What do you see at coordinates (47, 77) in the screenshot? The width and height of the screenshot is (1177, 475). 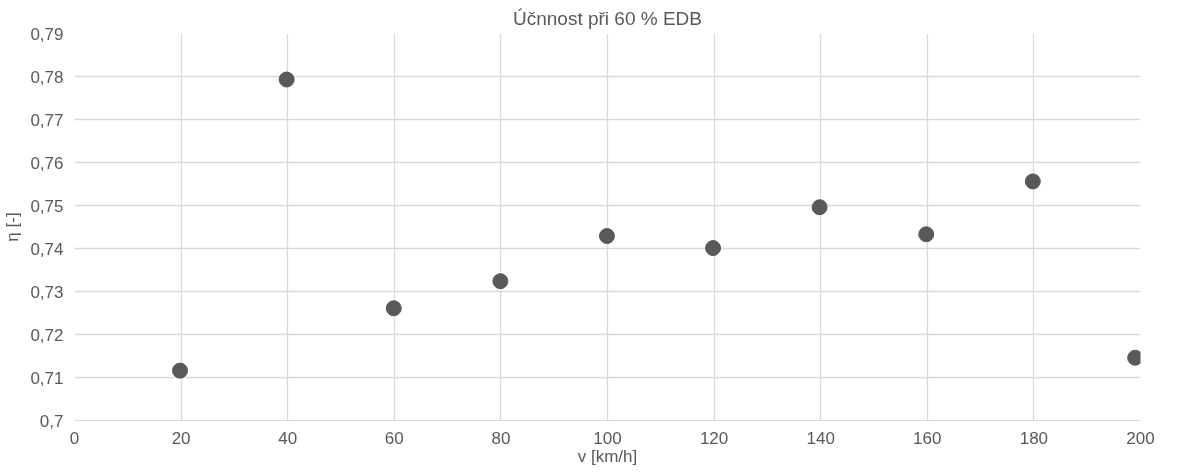 I see `y-tick-label: 0,78` at bounding box center [47, 77].